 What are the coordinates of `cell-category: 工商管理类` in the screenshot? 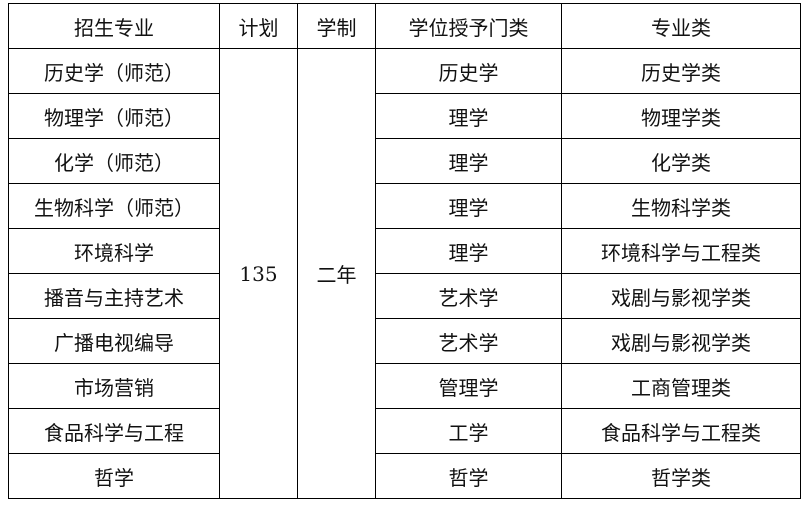 It's located at (681, 386).